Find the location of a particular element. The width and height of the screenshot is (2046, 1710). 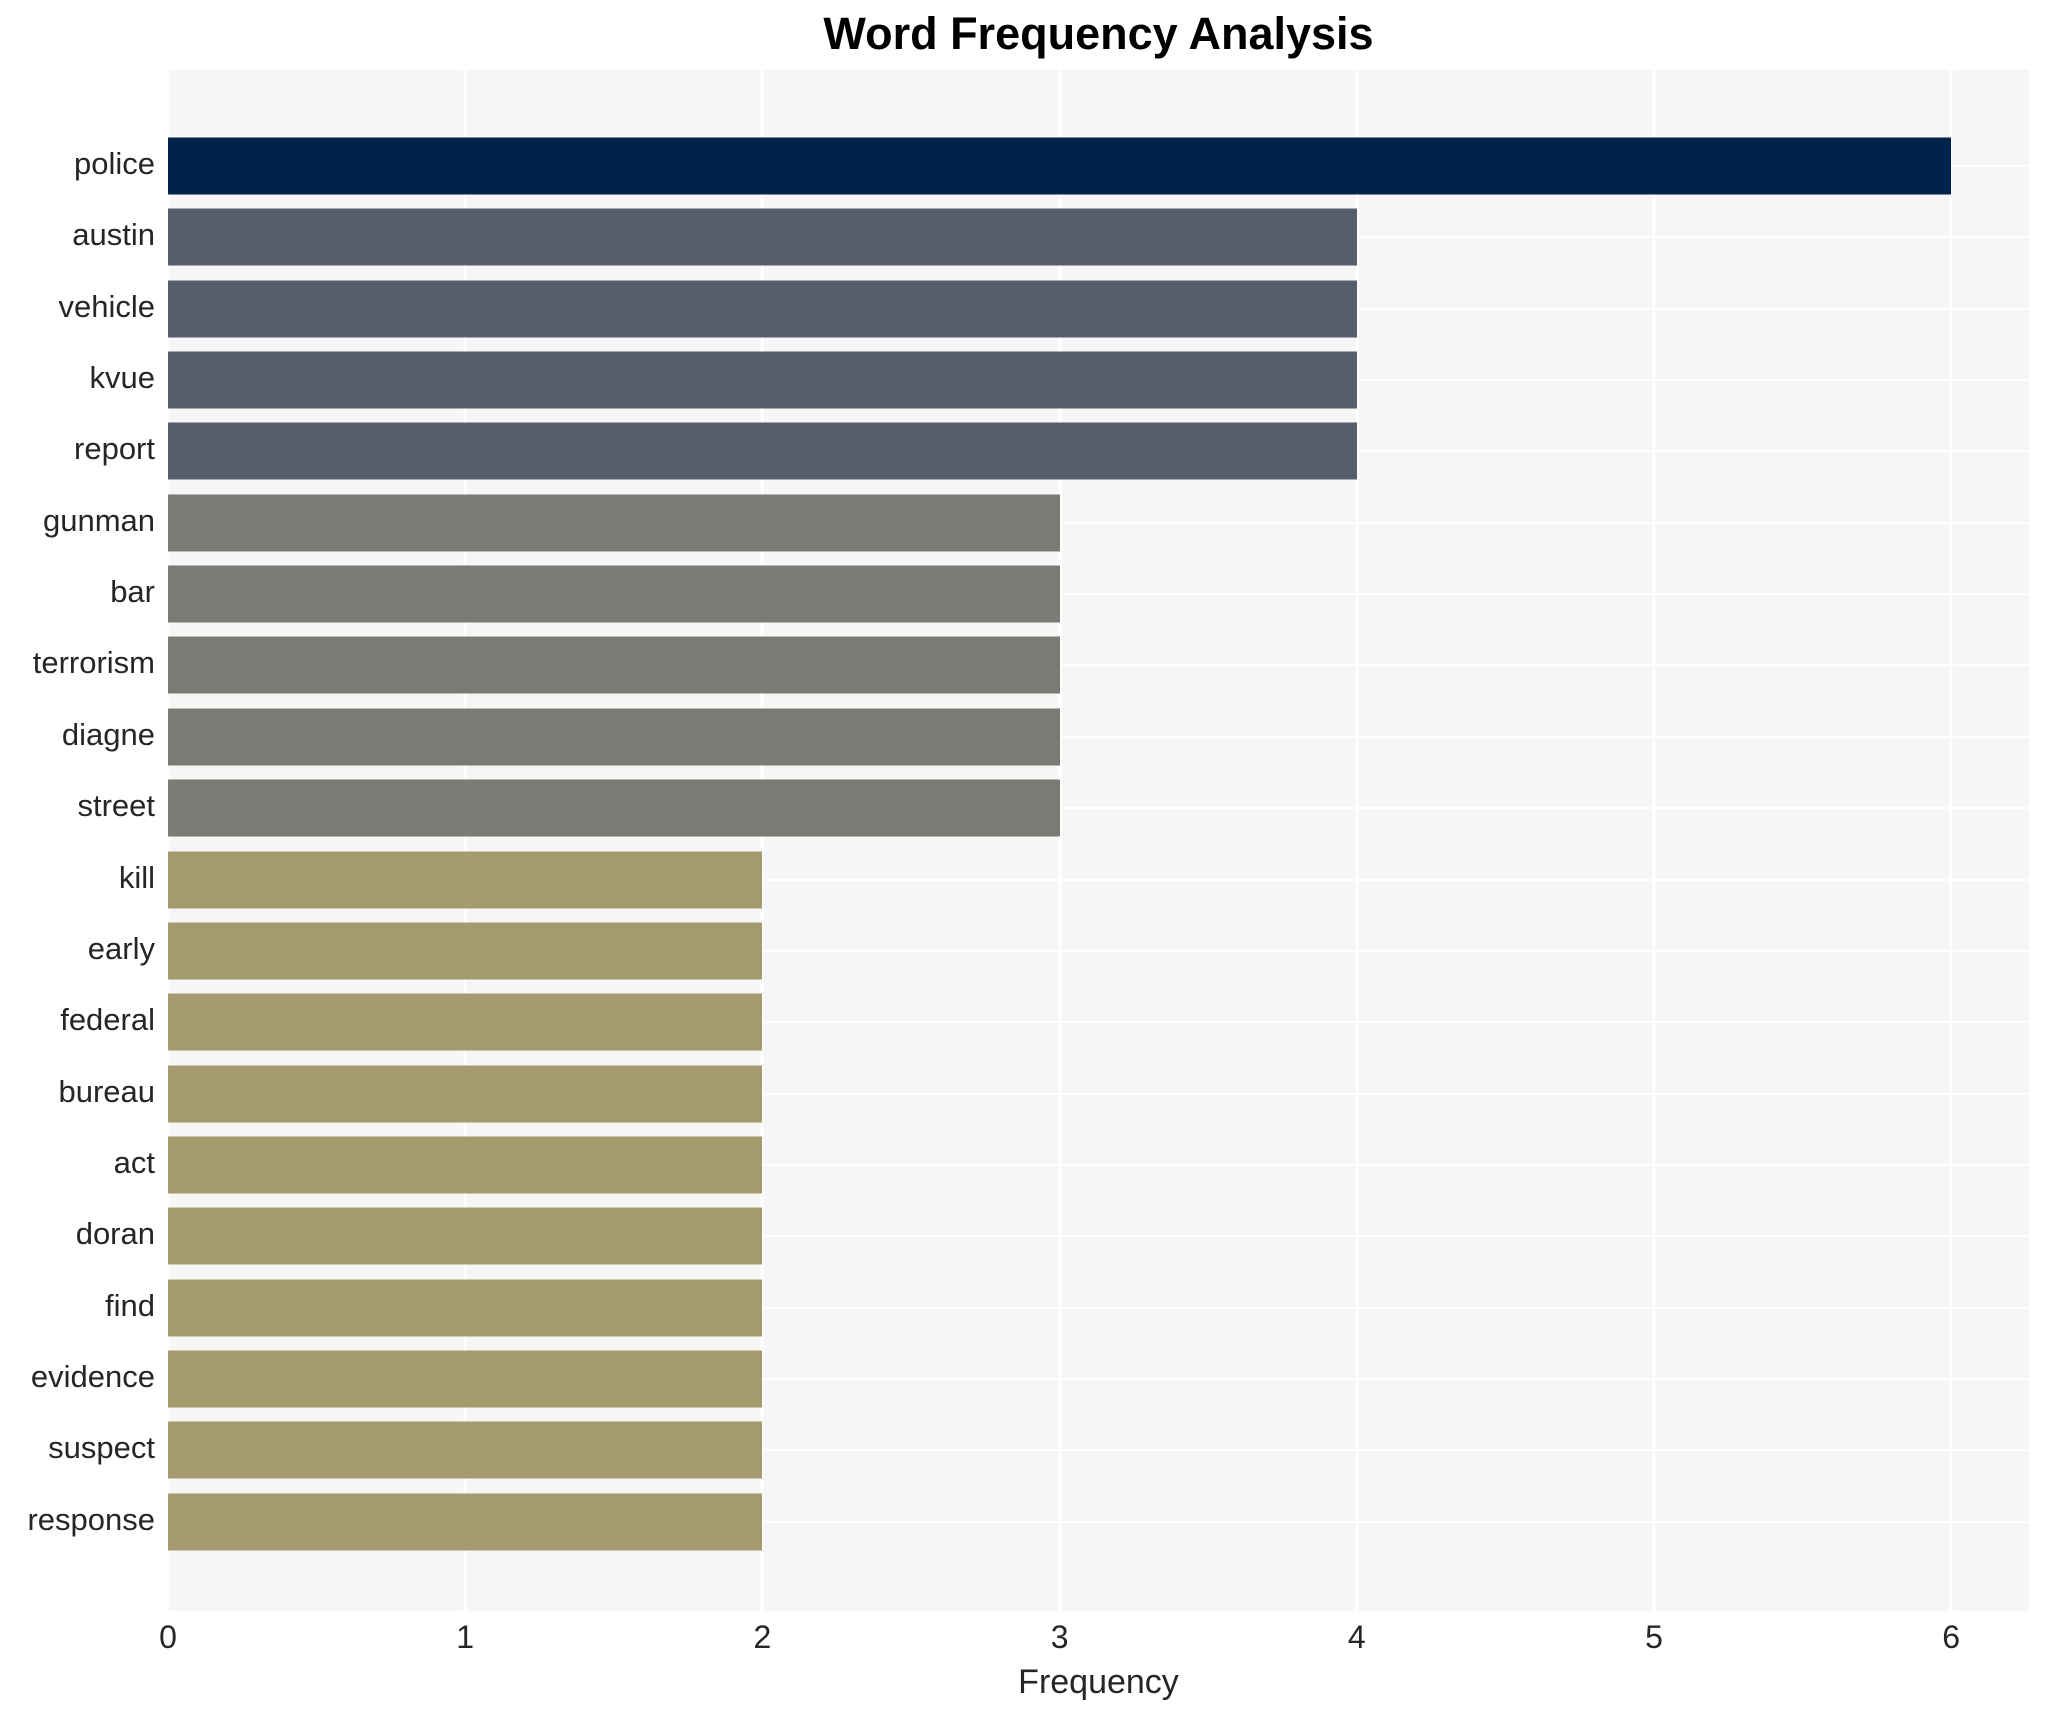

y-tick-label-kill: kill is located at coordinates (136, 877).